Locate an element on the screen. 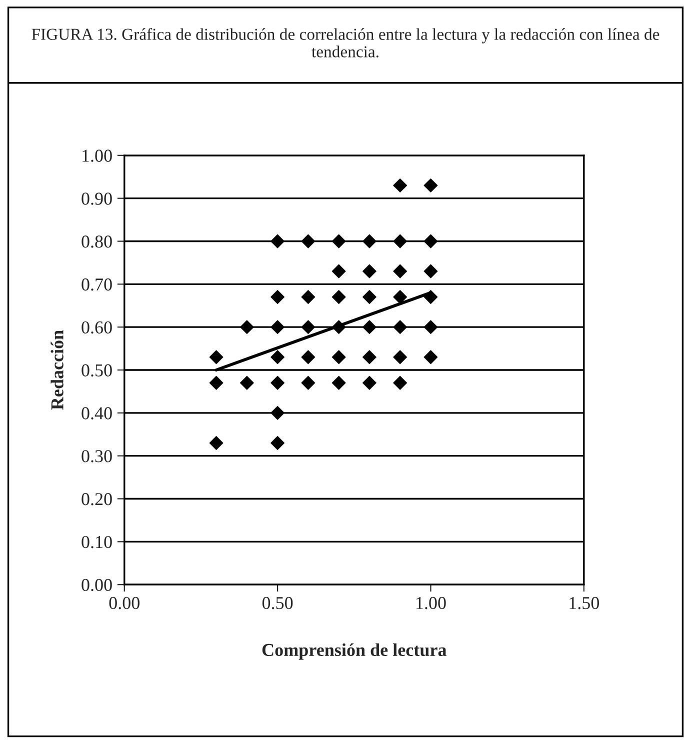 The height and width of the screenshot is (740, 691). y-tick-label: 0.10 is located at coordinates (97, 542).